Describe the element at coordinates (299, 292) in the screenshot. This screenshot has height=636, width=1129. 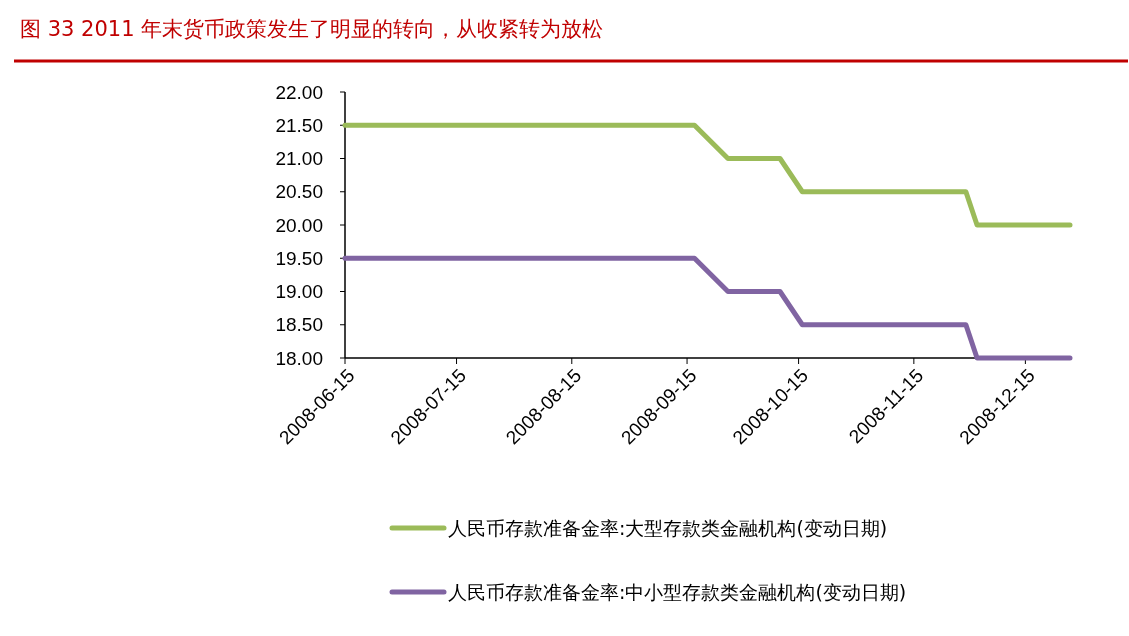
I see `y-tick-label: 19.00` at that location.